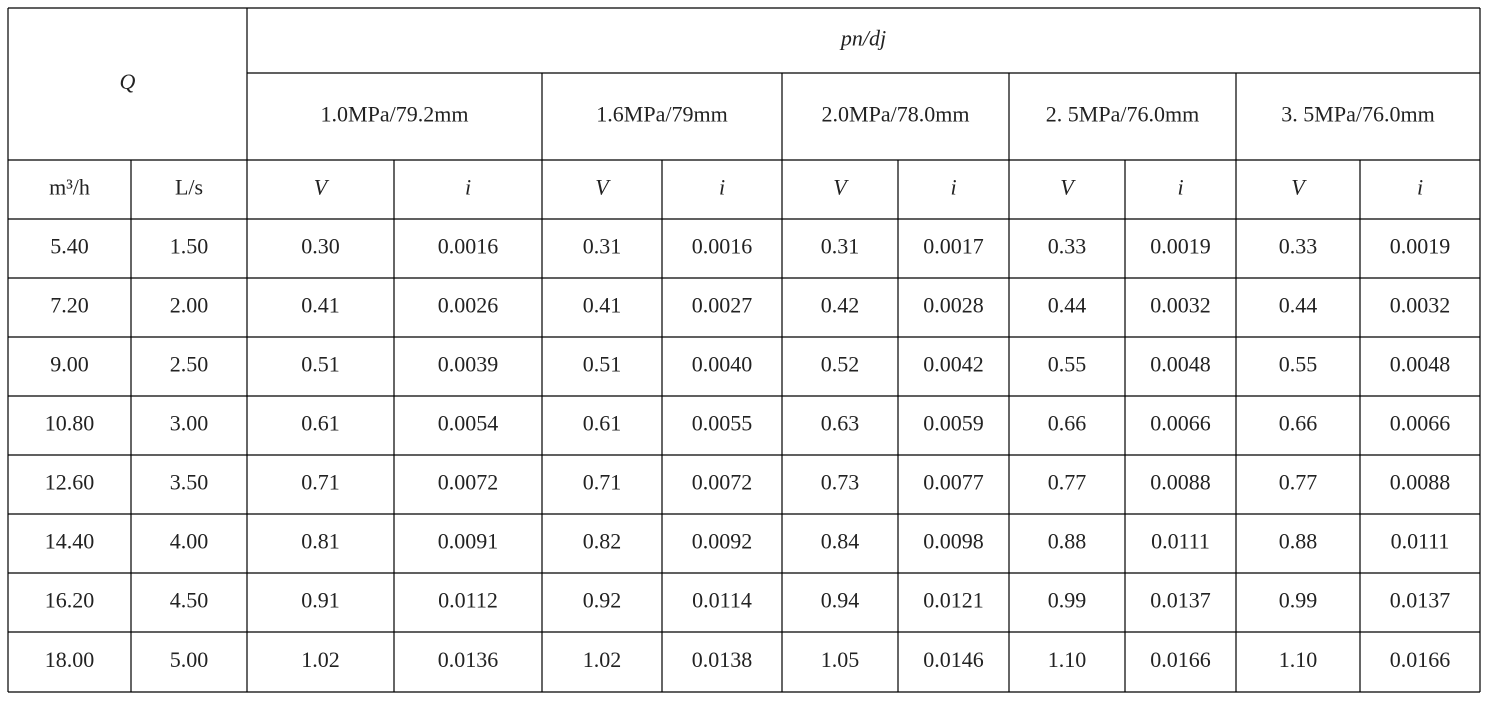 Image resolution: width=1491 pixels, height=702 pixels. What do you see at coordinates (70, 659) in the screenshot?
I see `cell: 18.00` at bounding box center [70, 659].